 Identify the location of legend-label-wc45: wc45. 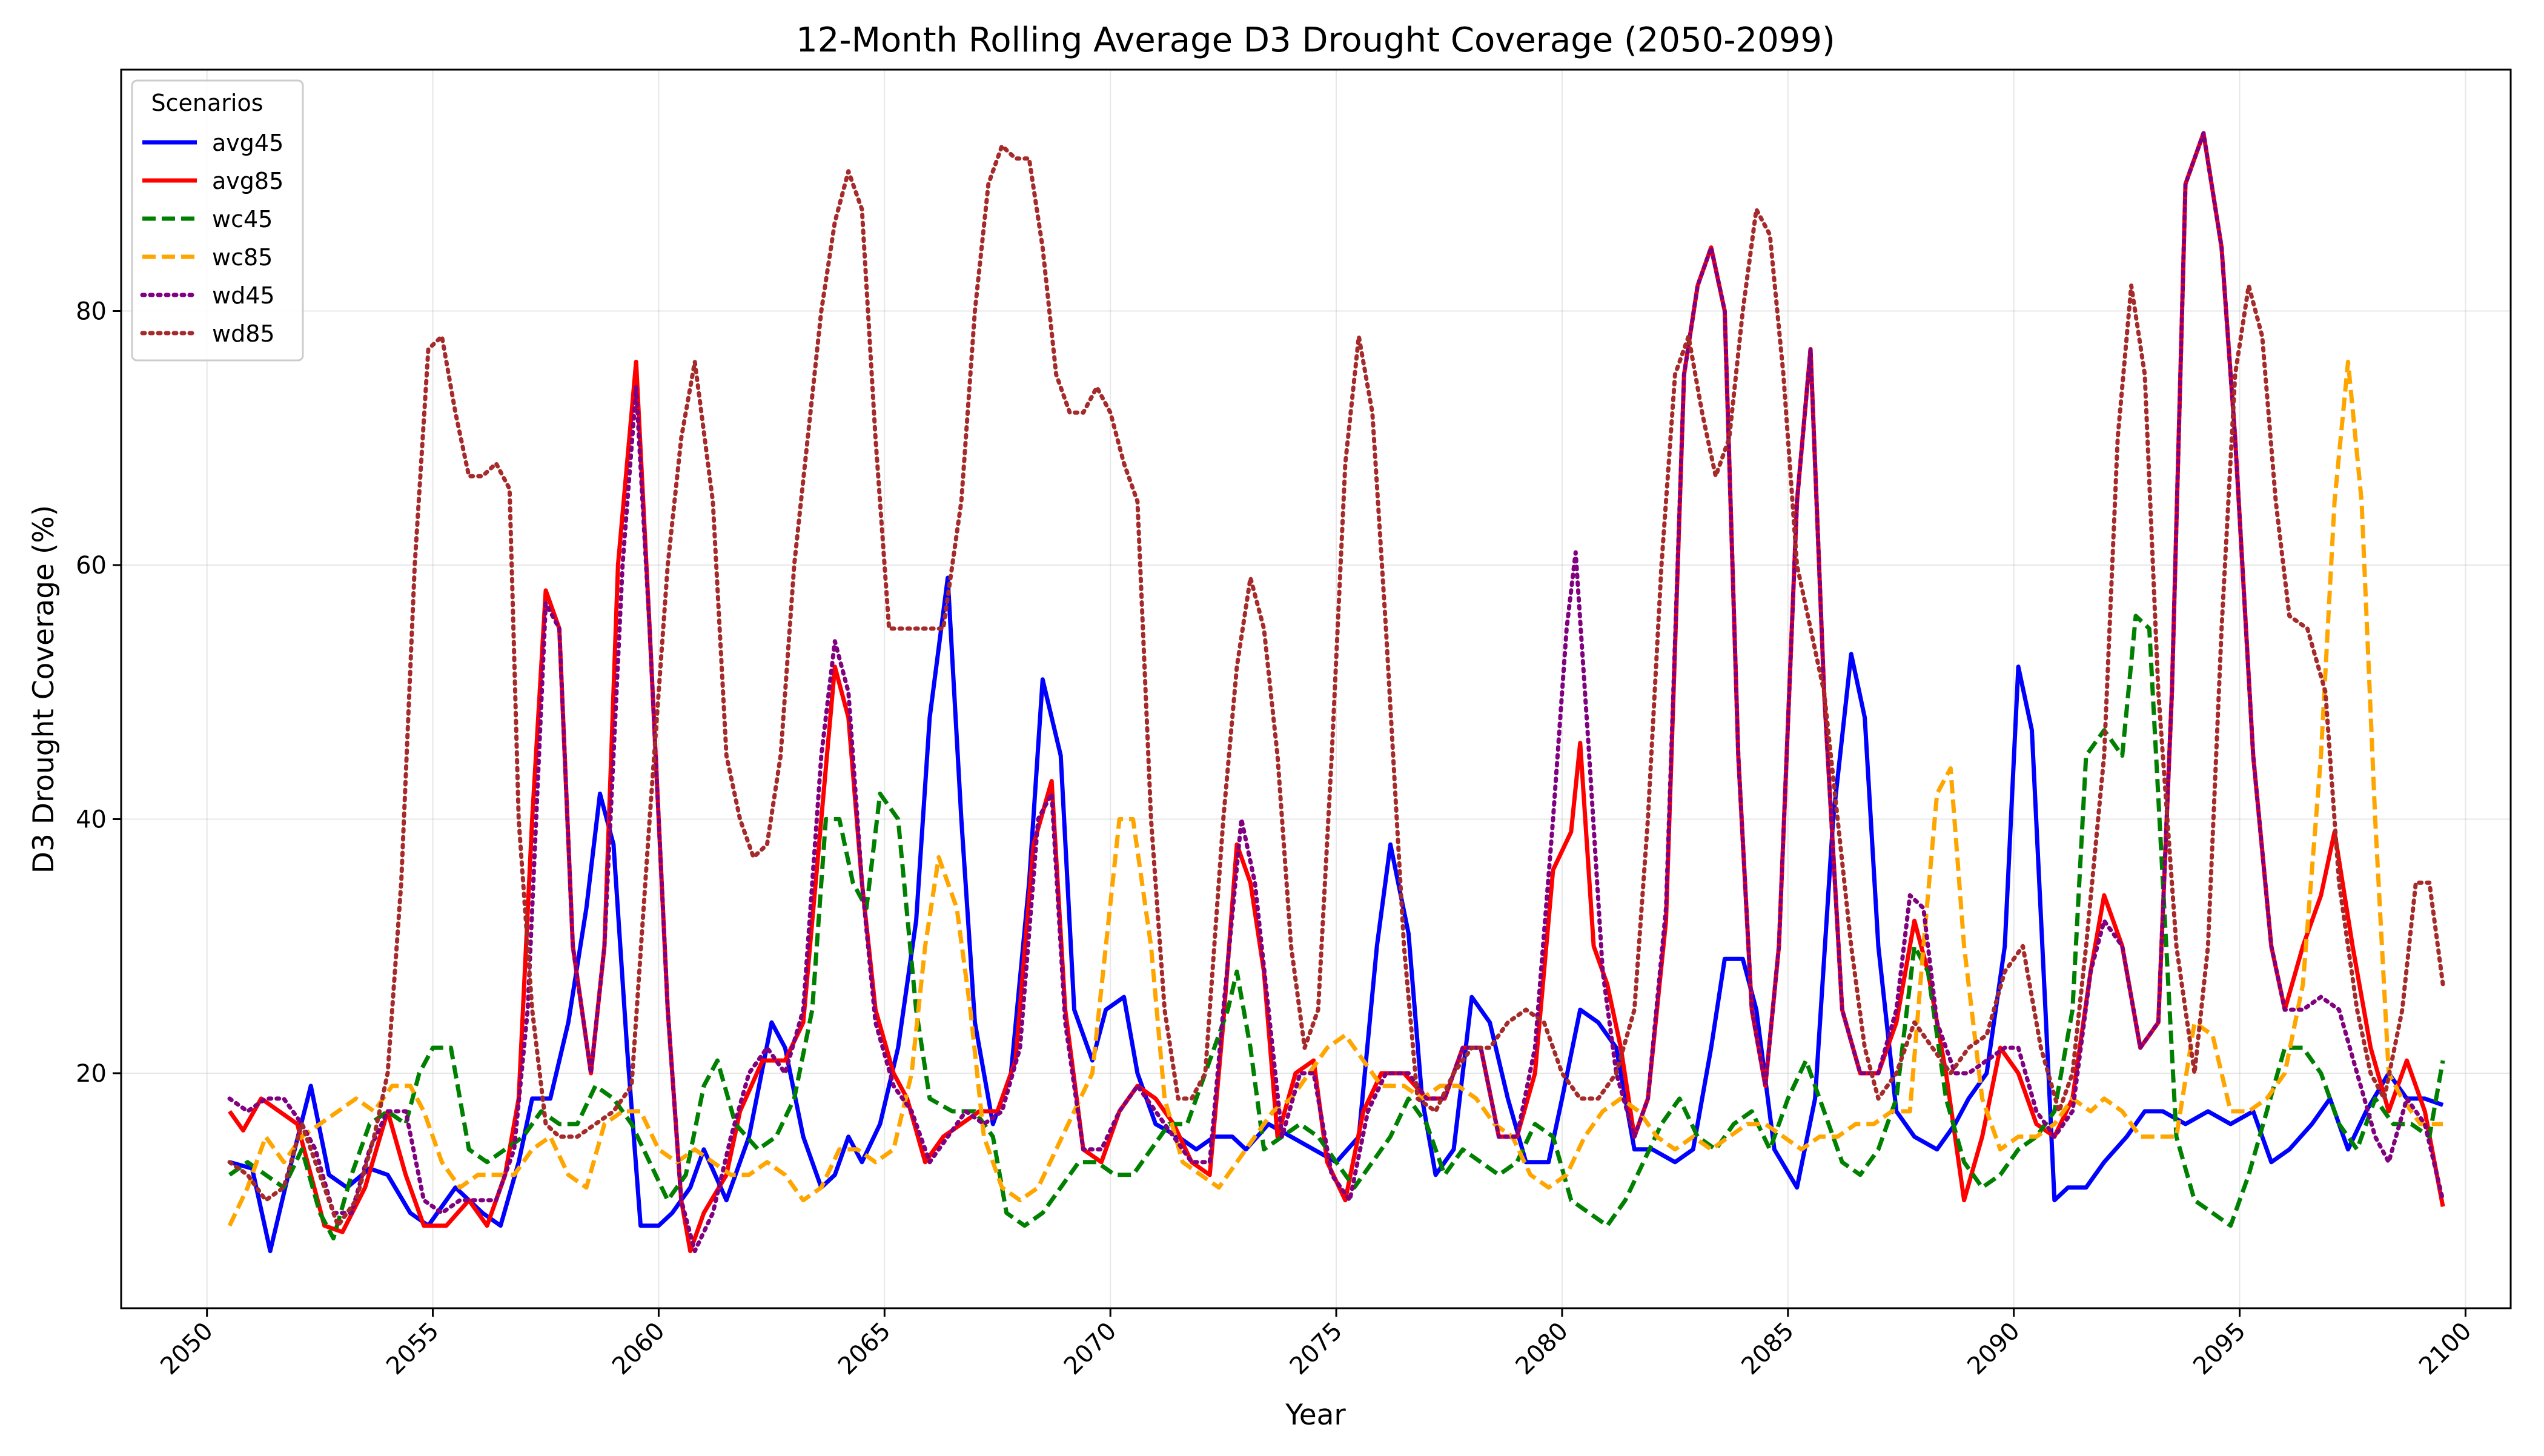
(242, 219).